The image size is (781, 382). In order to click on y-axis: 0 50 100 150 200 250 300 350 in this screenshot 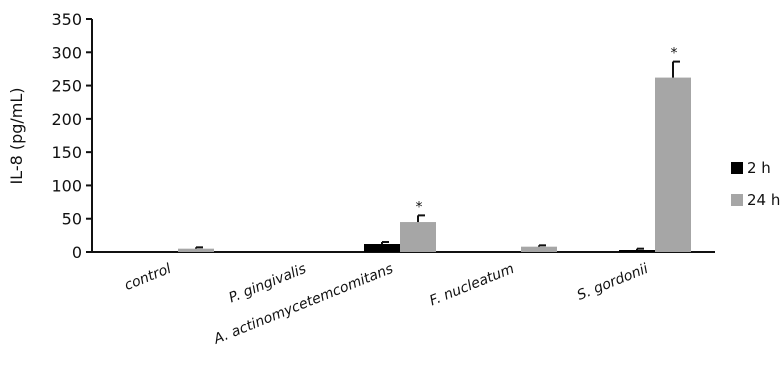, I will do `click(72, 136)`.